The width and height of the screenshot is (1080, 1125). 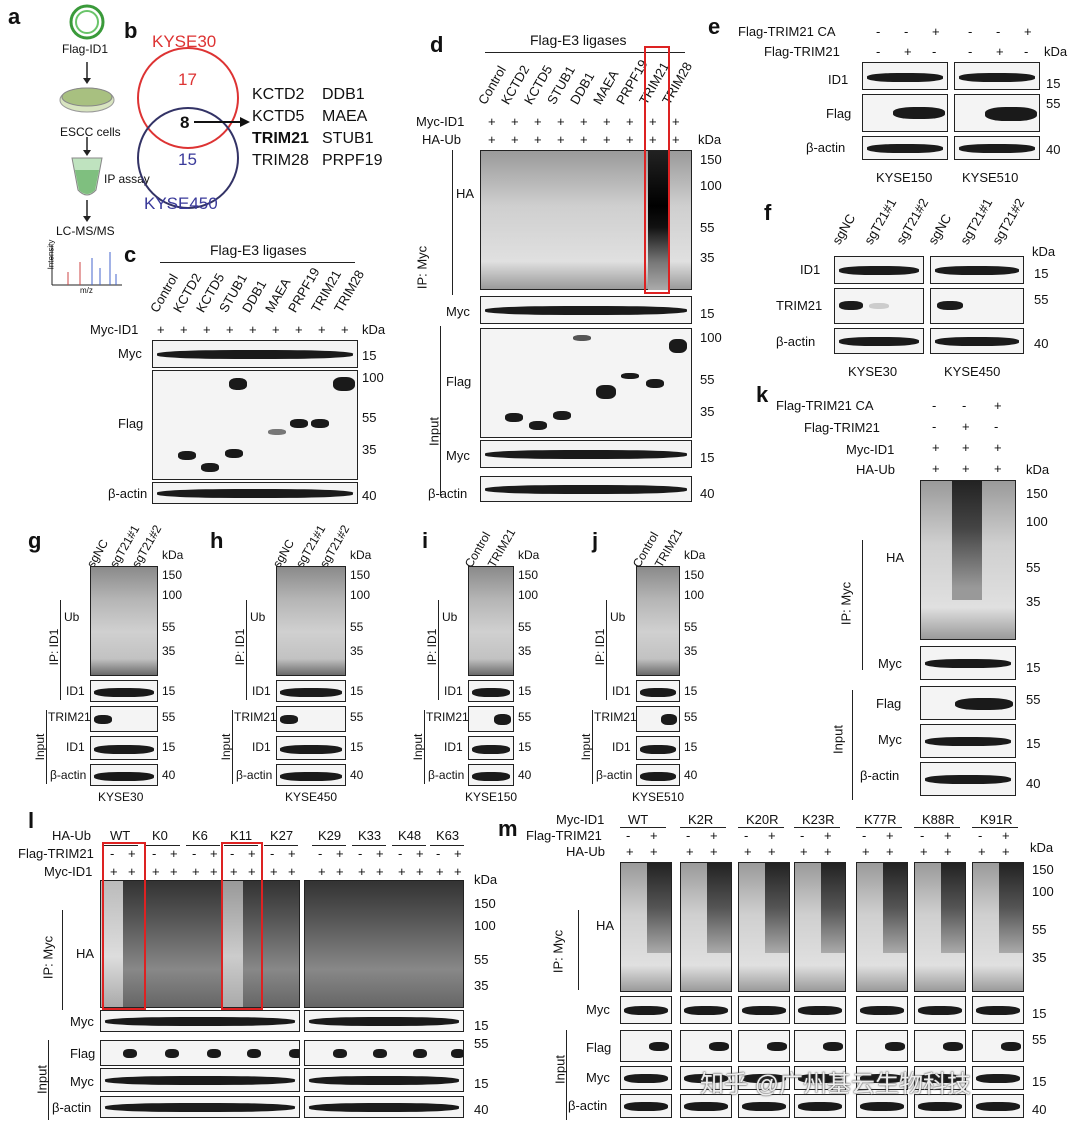 What do you see at coordinates (598, 1009) in the screenshot?
I see `m-blot-myc: Myc` at bounding box center [598, 1009].